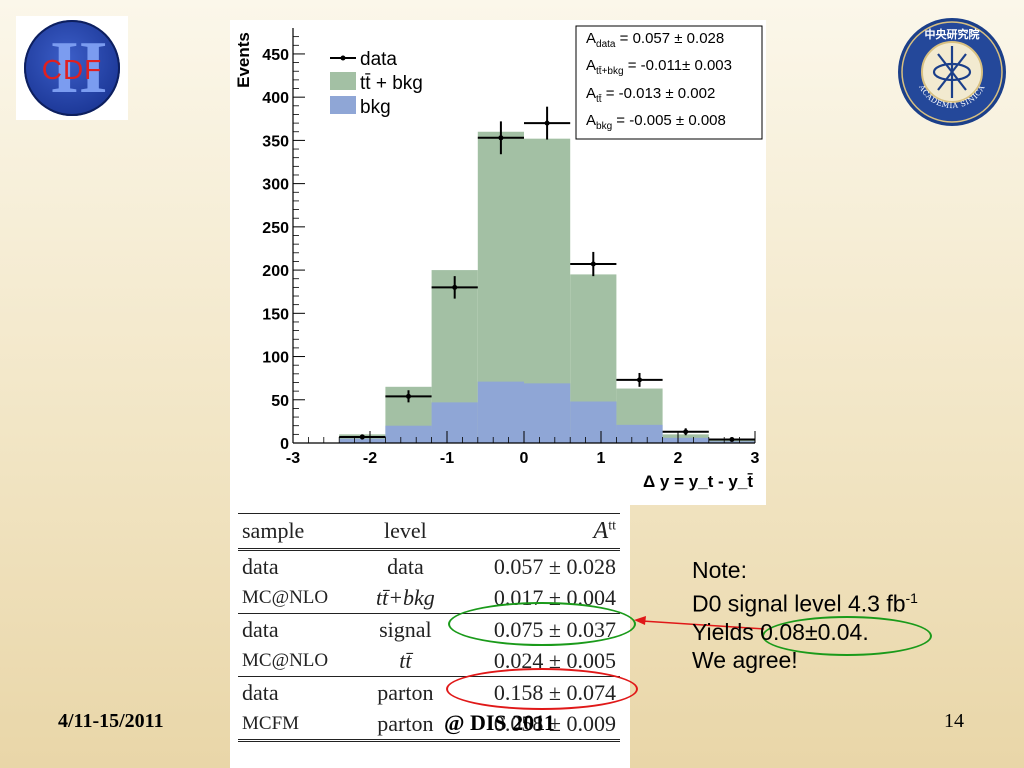 Image resolution: width=1024 pixels, height=768 pixels. What do you see at coordinates (300, 725) in the screenshot?
I see `row-sample: MCFM` at bounding box center [300, 725].